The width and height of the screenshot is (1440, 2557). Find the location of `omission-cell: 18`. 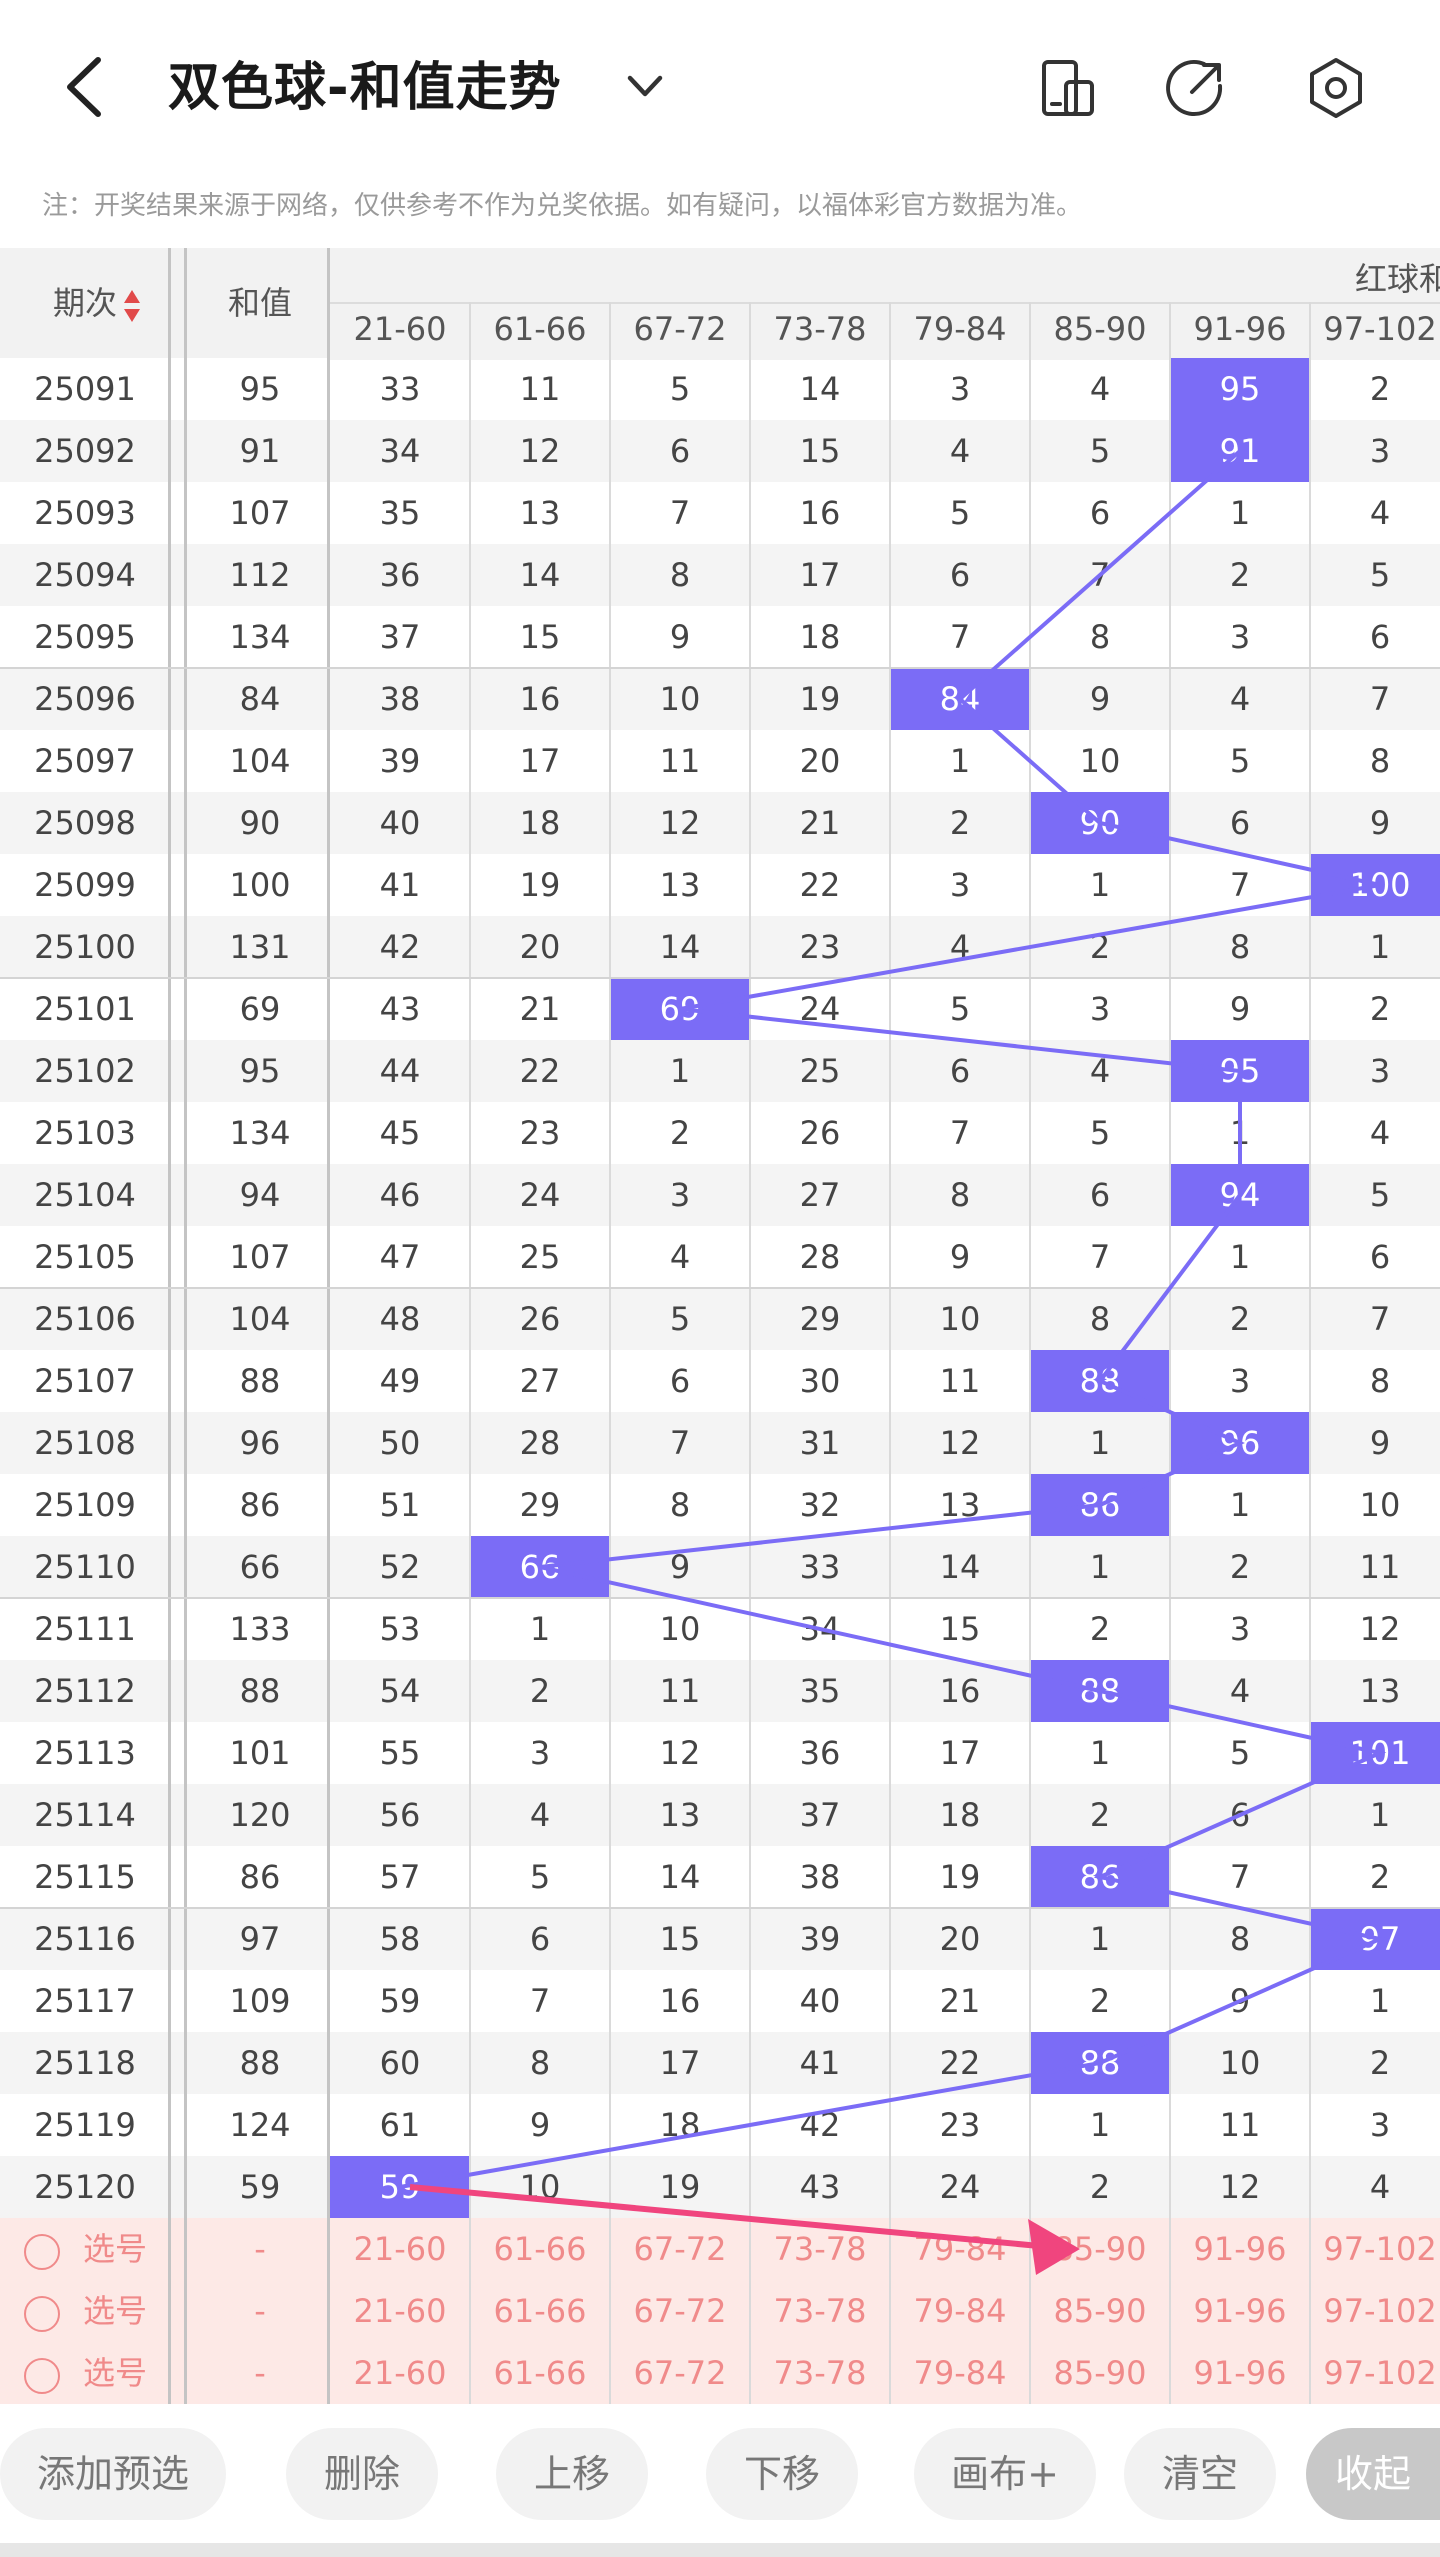

omission-cell: 18 is located at coordinates (820, 637).